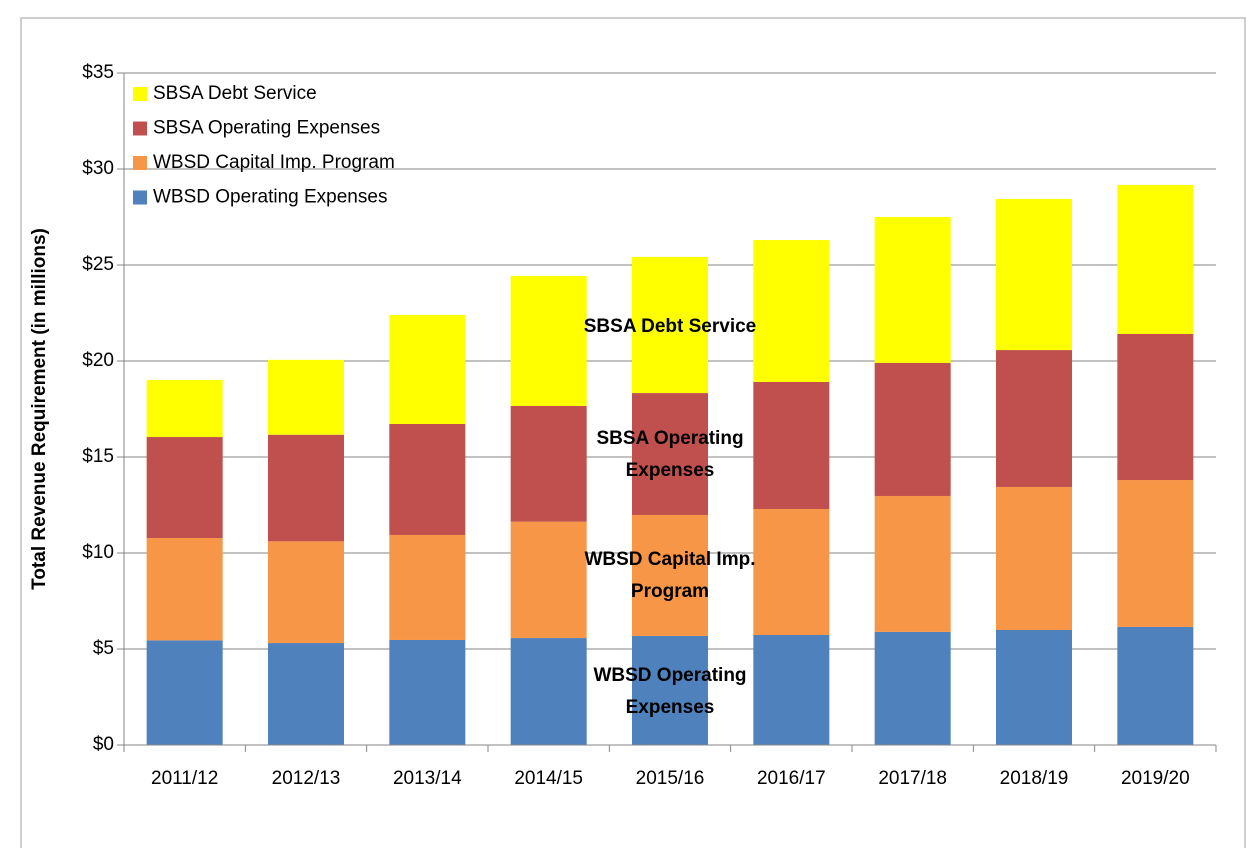 The height and width of the screenshot is (848, 1248). What do you see at coordinates (98, 72) in the screenshot?
I see `y-tick-label: $35` at bounding box center [98, 72].